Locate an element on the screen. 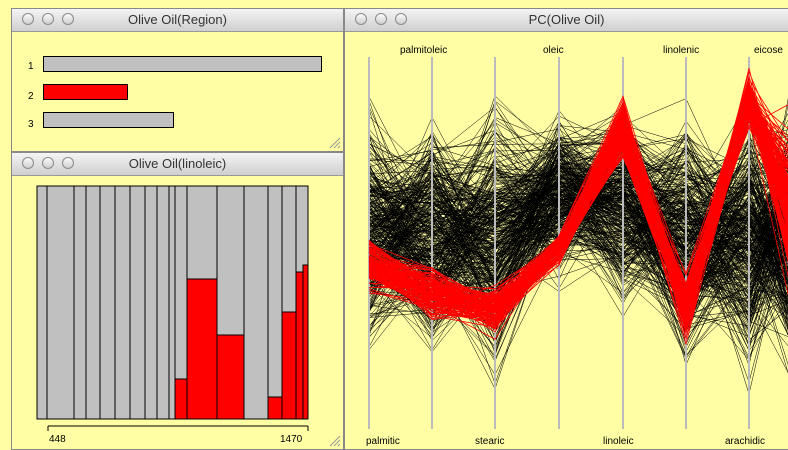 The width and height of the screenshot is (788, 450). window-title: PC(Olive Oil) is located at coordinates (566, 19).